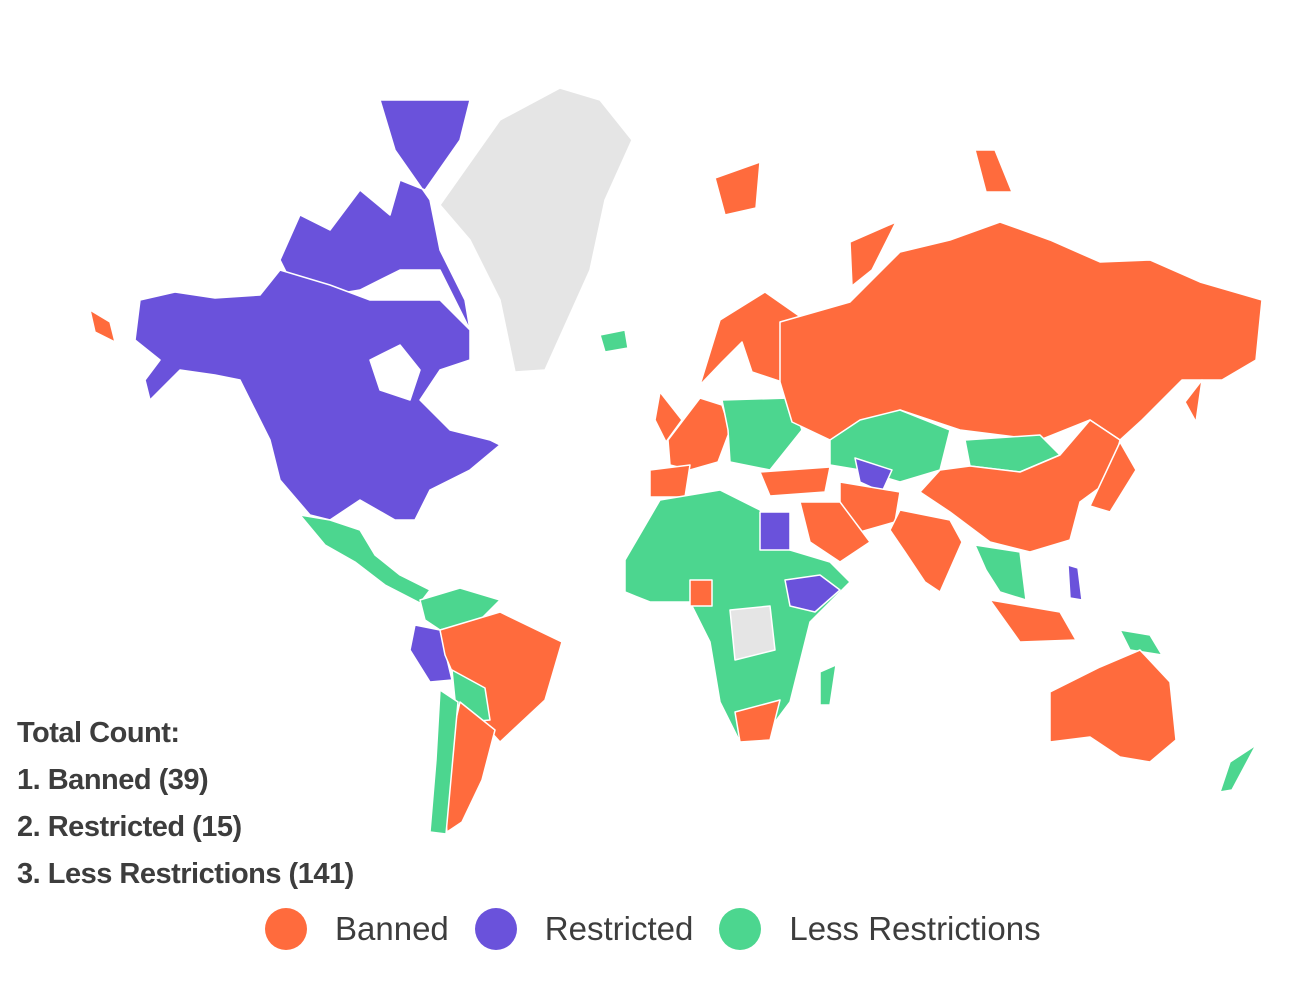  What do you see at coordinates (828, 685) in the screenshot?
I see `region-madagascar` at bounding box center [828, 685].